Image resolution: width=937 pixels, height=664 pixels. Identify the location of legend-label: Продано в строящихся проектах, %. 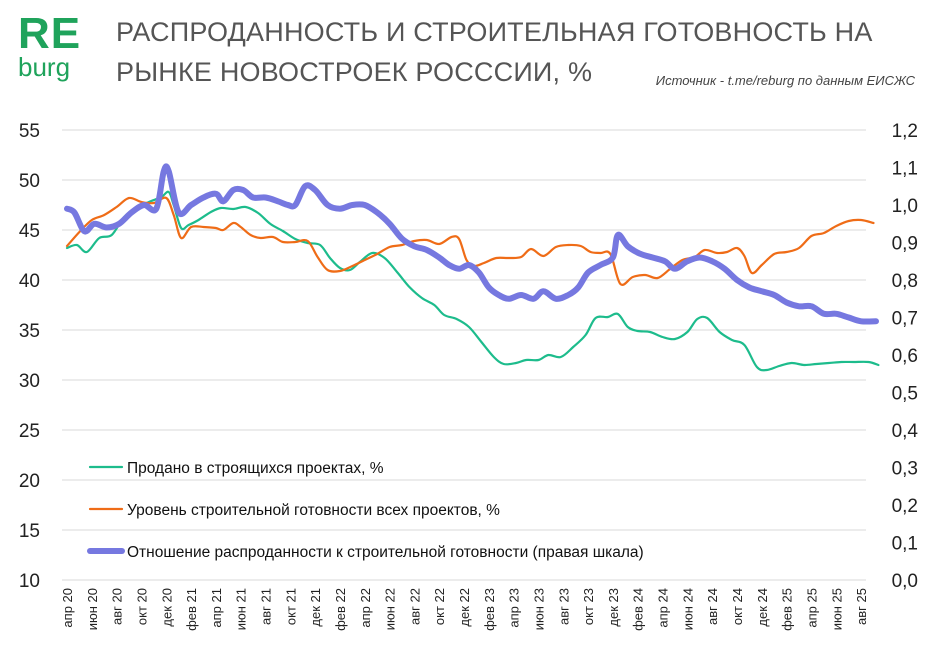
(255, 468).